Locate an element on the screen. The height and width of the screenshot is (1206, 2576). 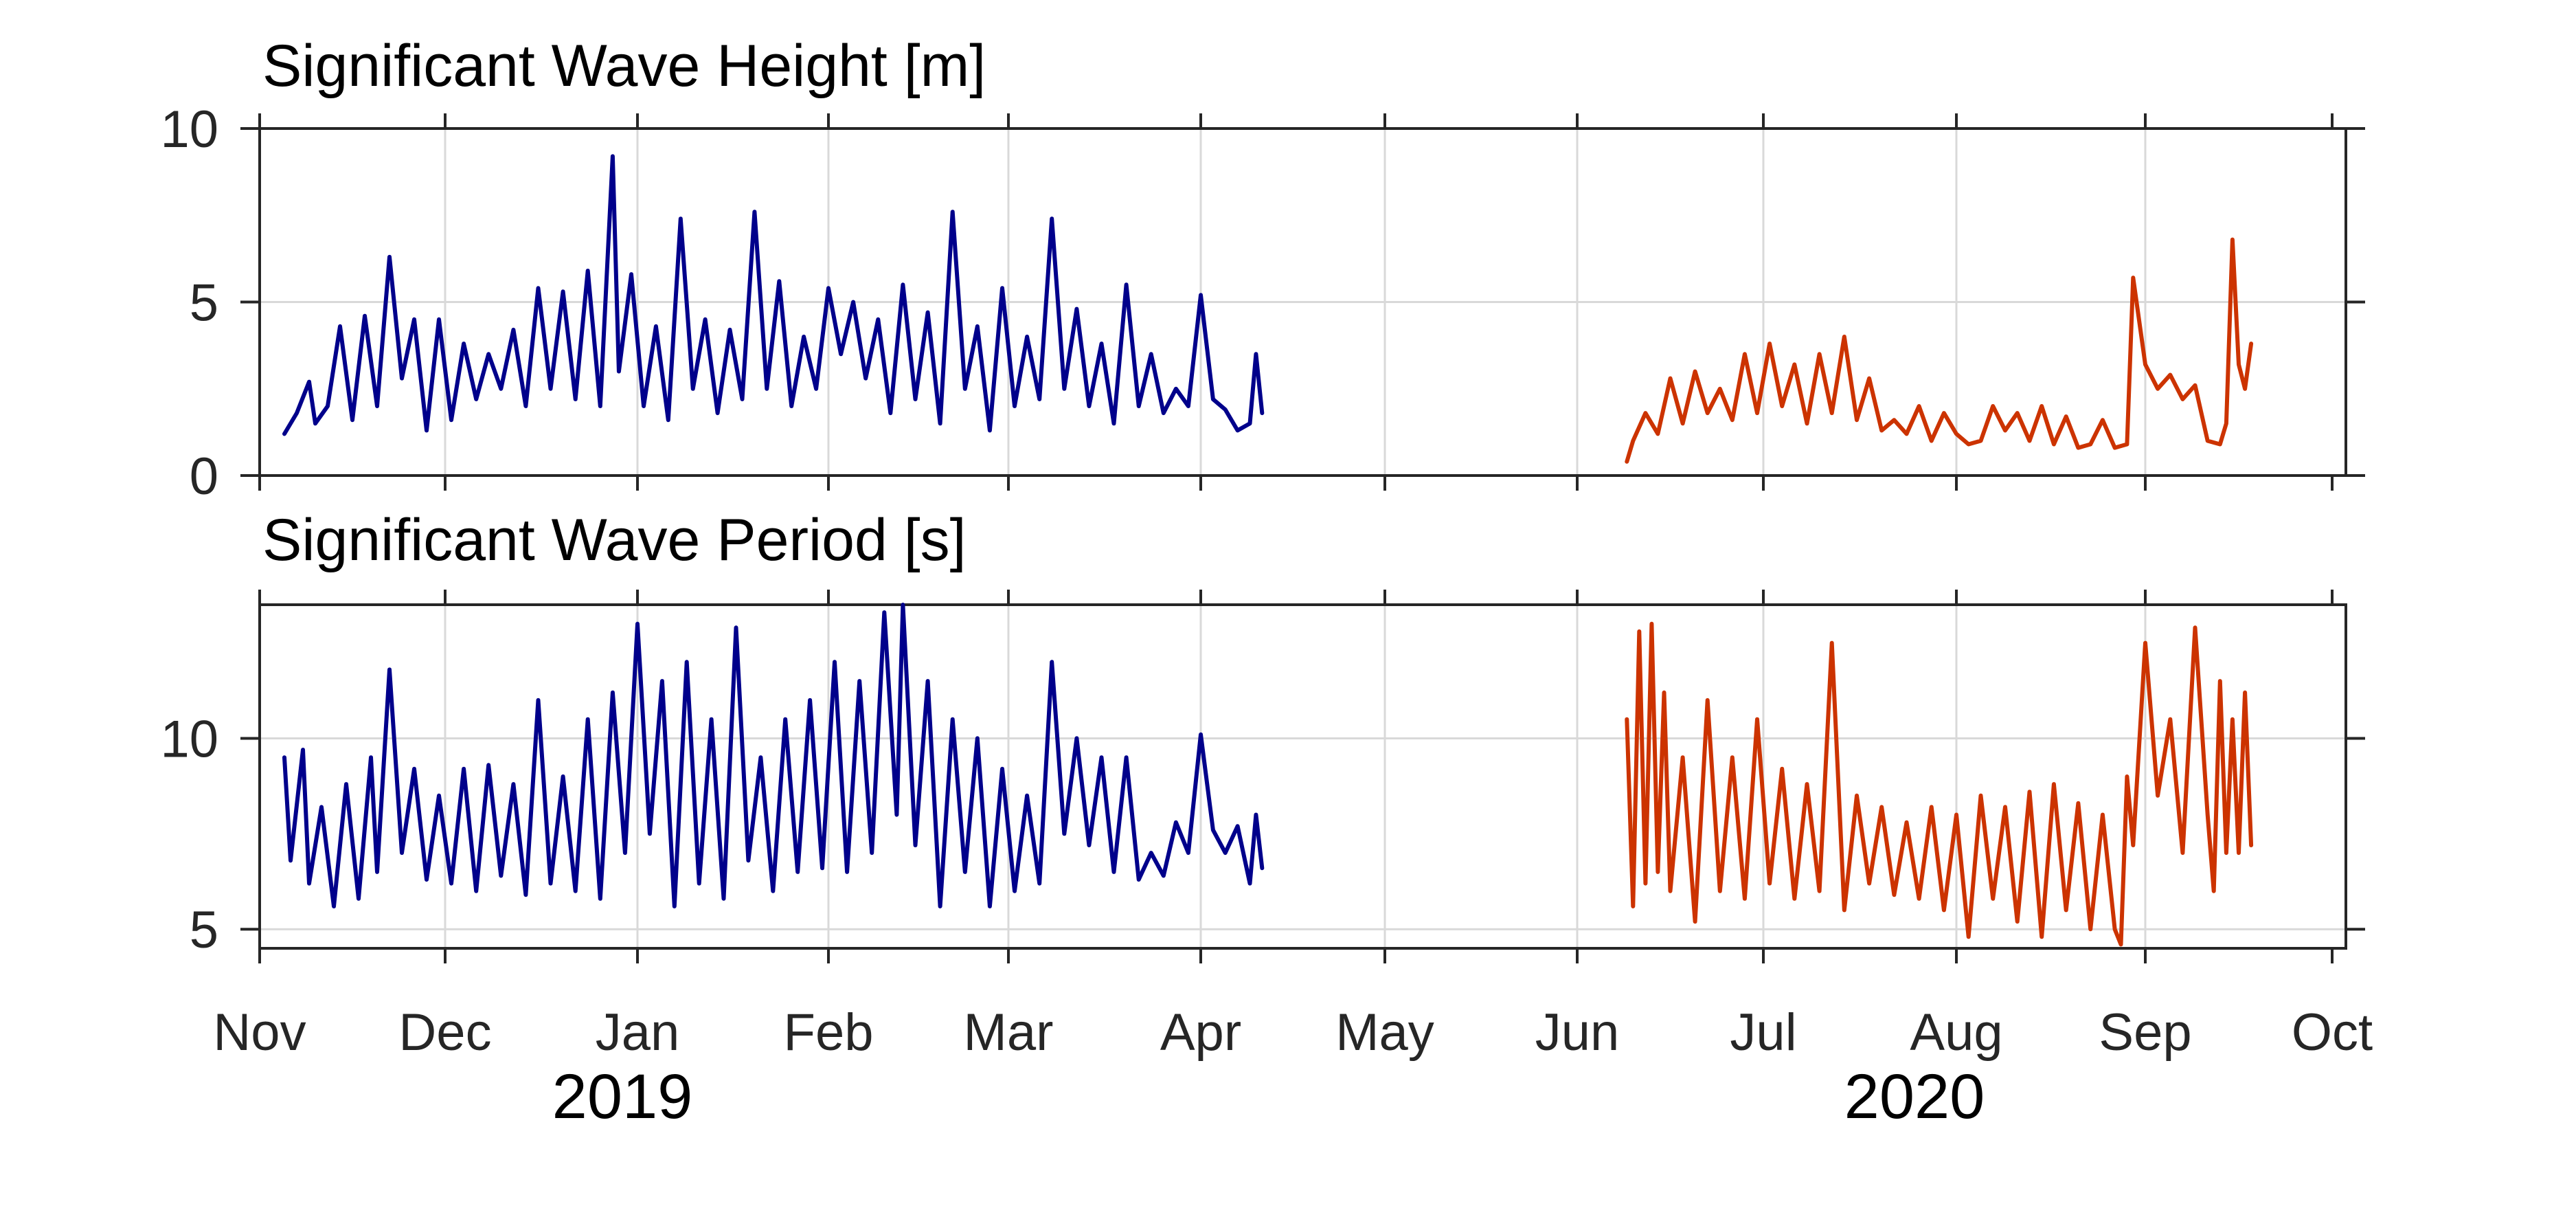
x-tick-label: Sep is located at coordinates (2145, 1032).